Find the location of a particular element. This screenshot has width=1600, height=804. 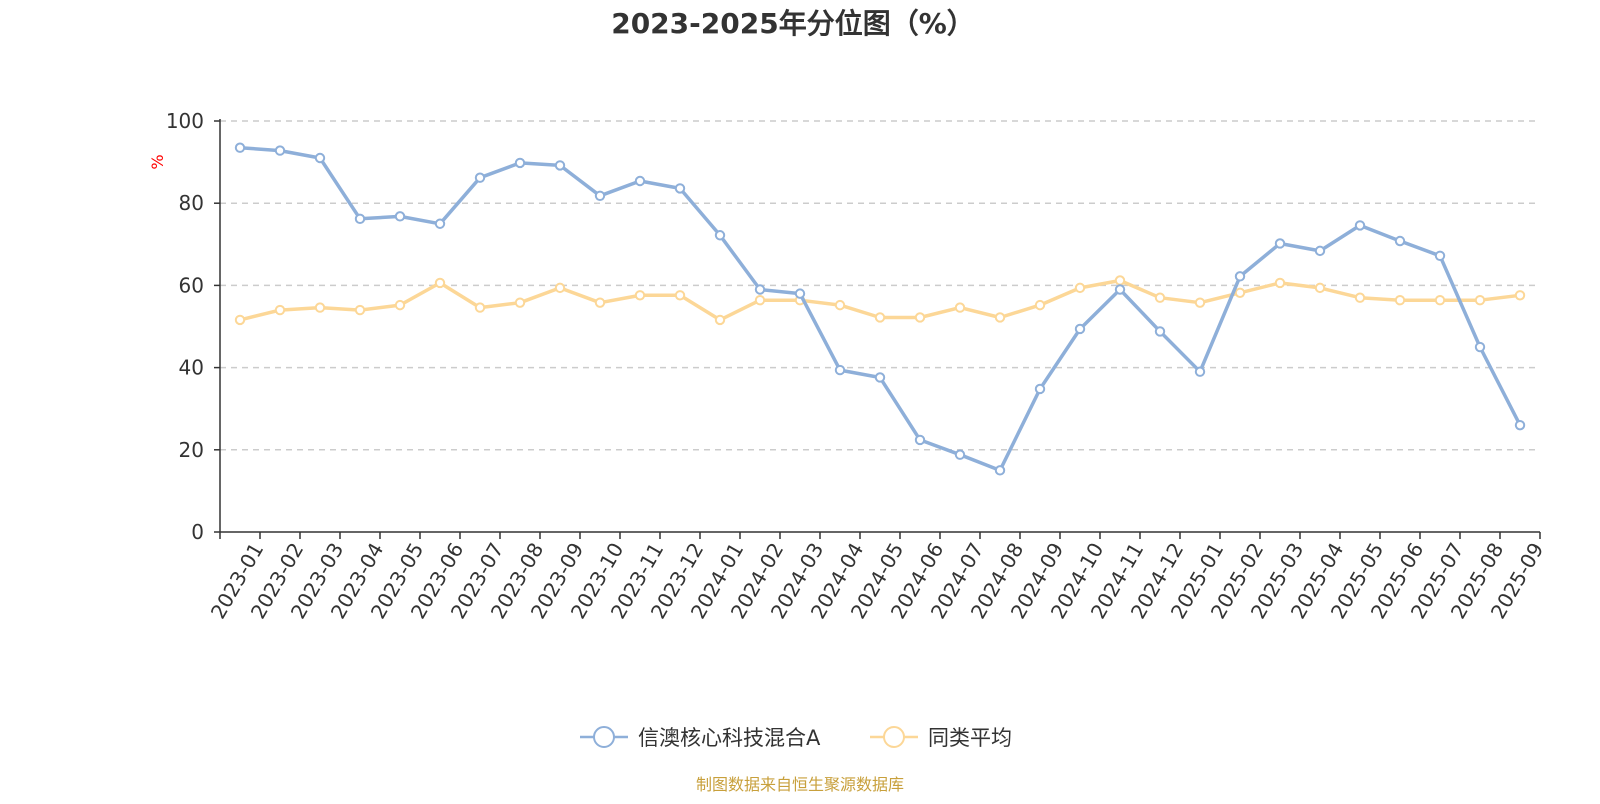

legend-item-1: 信澳核心科技混合A is located at coordinates (700, 738).